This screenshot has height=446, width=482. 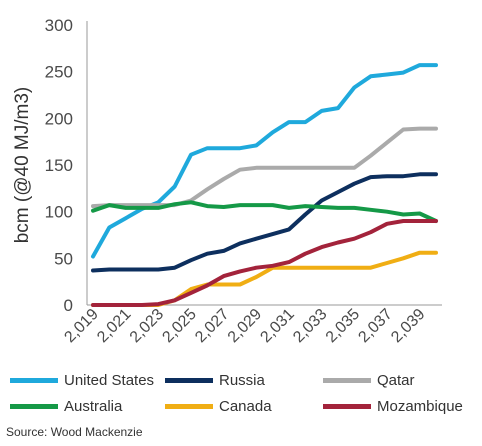 What do you see at coordinates (215, 380) in the screenshot?
I see `legend-item: Russia` at bounding box center [215, 380].